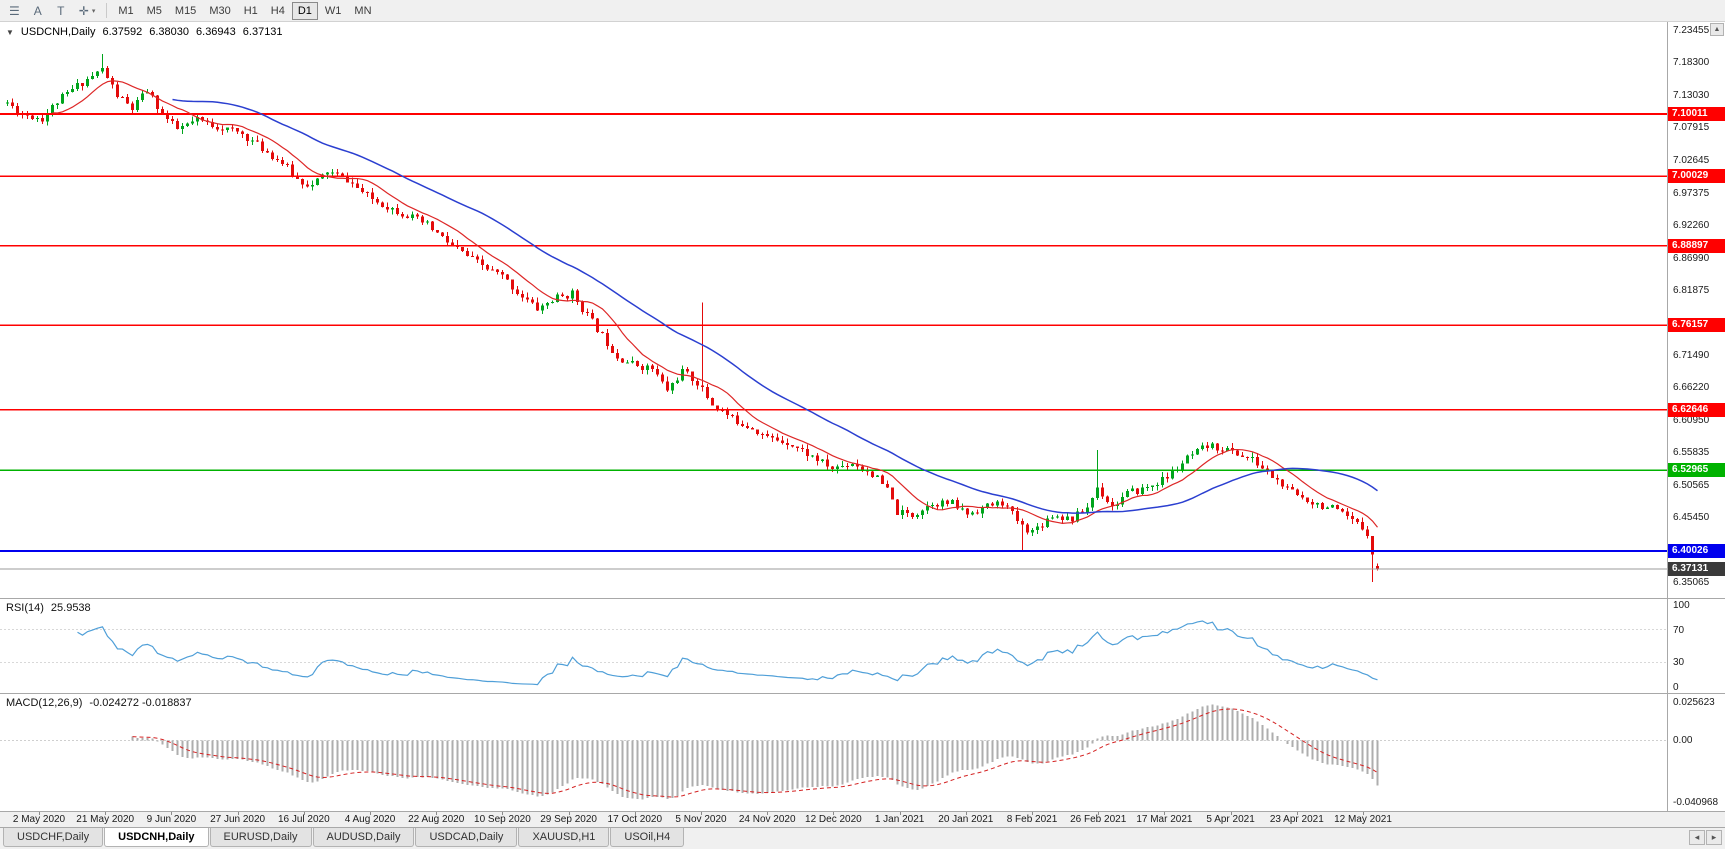  Describe the element at coordinates (250, 10) in the screenshot. I see `timeframe-button-h1: H1` at that location.